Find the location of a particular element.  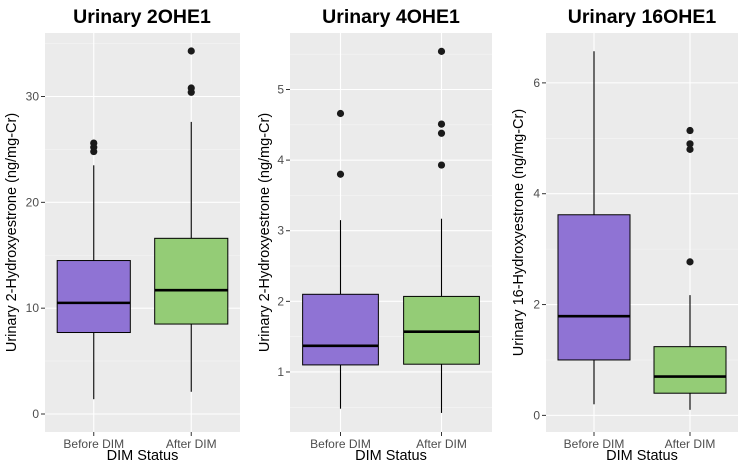

panel-title: Urinary 16OHE1 is located at coordinates (642, 17).